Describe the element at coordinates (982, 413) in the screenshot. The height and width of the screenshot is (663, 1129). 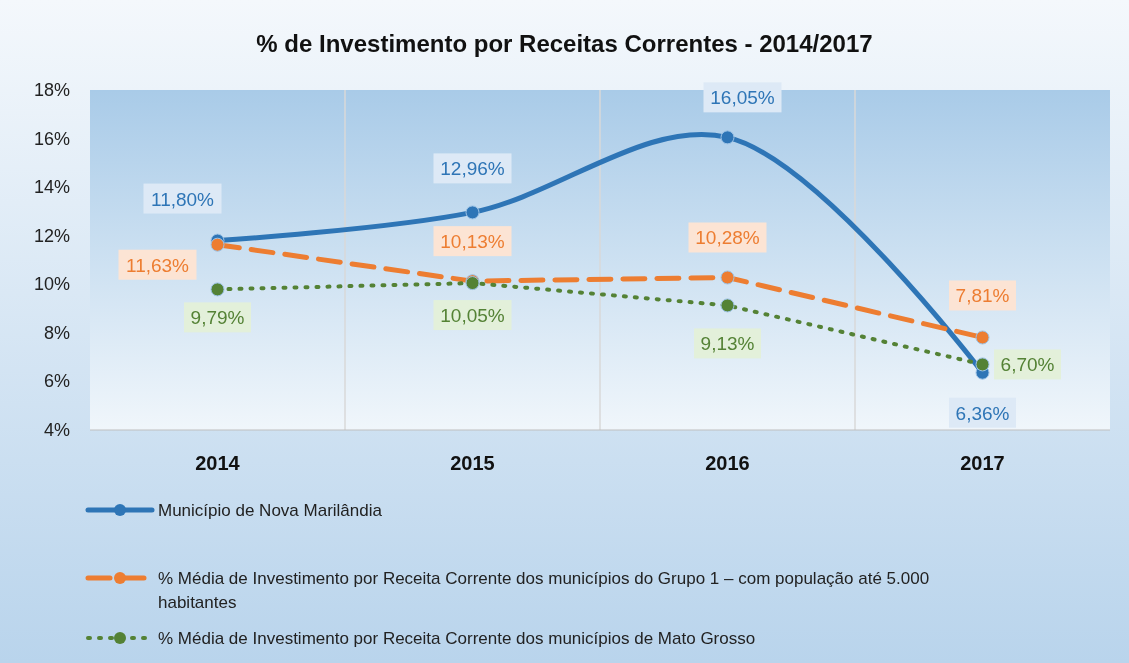
I see `data-label: 6,36%` at that location.